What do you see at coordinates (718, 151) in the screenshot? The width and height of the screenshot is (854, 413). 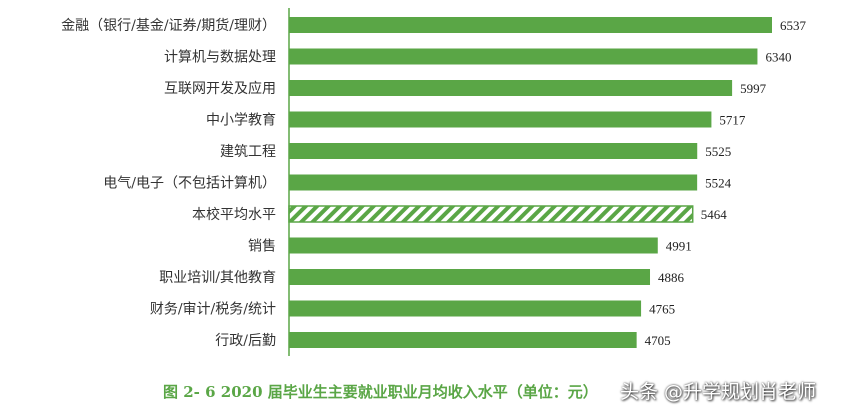 I see `value-label: 5525` at bounding box center [718, 151].